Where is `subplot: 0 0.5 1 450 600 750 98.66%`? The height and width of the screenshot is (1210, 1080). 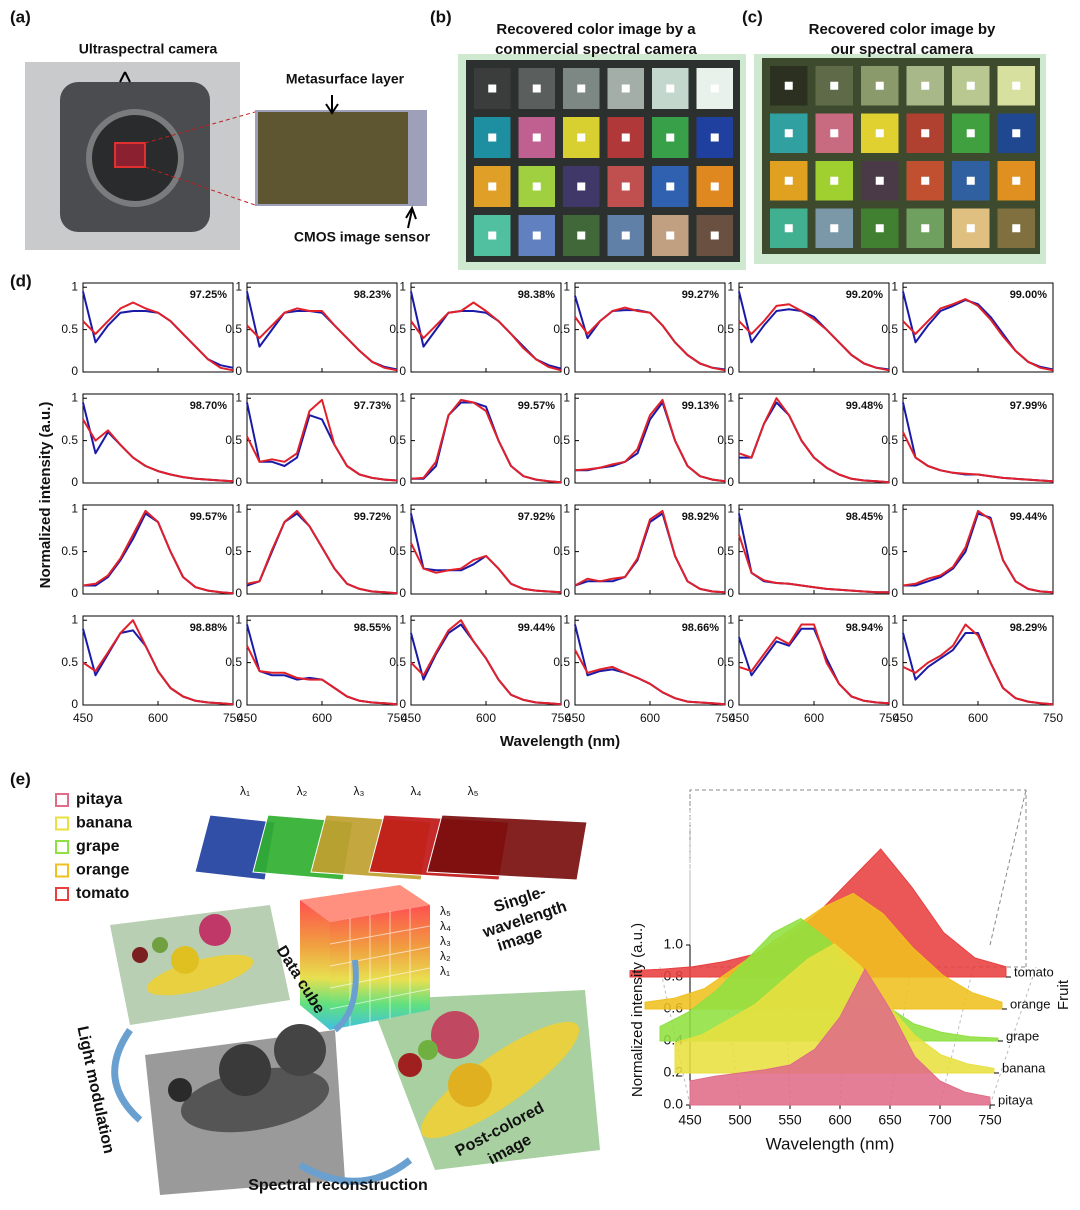 subplot: 0 0.5 1 450 600 750 98.66% is located at coordinates (644, 668).